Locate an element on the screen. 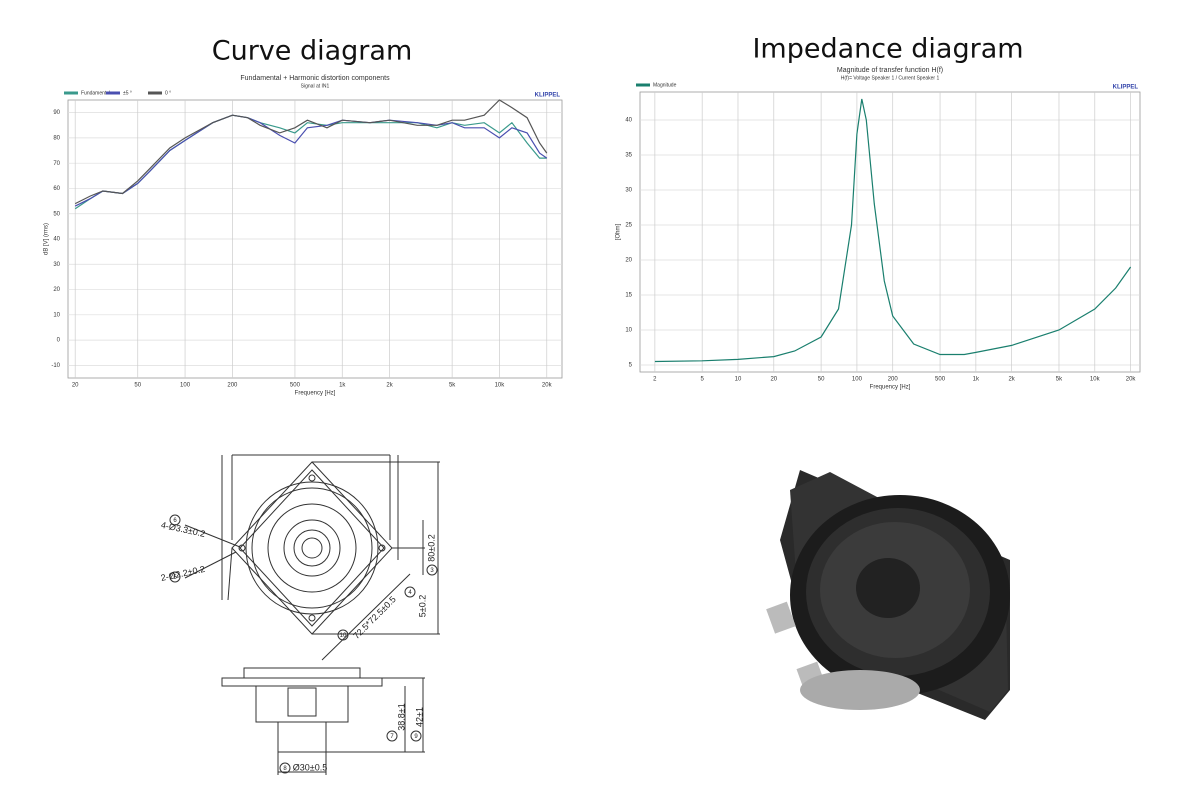 This screenshot has width=1200, height=800. chart-subtitle: Signal at IN1 is located at coordinates (315, 86).